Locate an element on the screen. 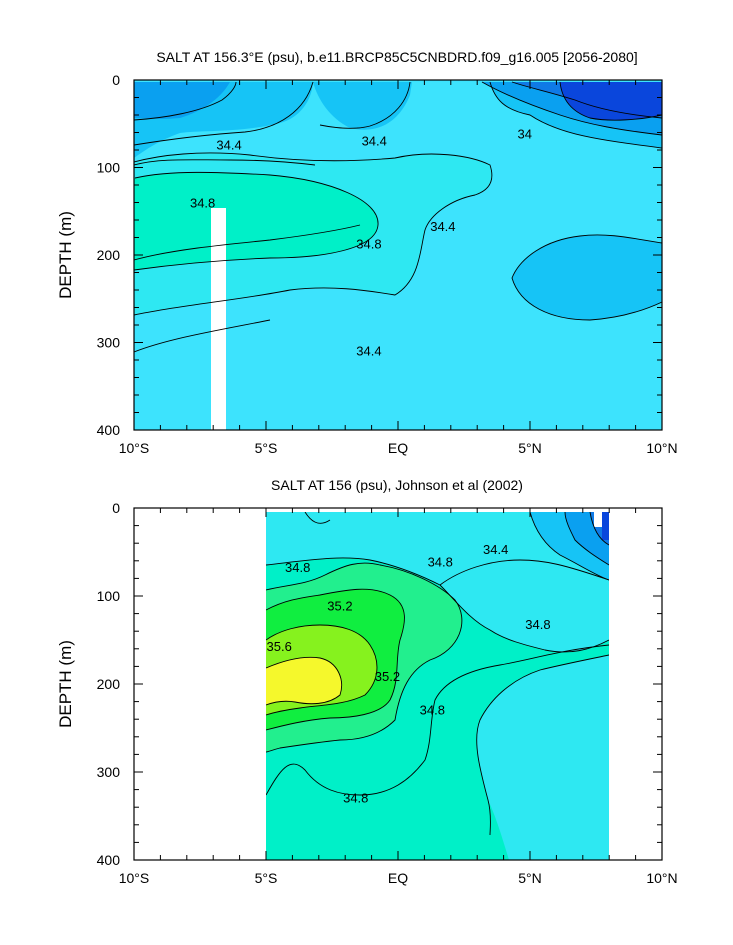  top-fill-mid-34.8 is located at coordinates (256, 221).